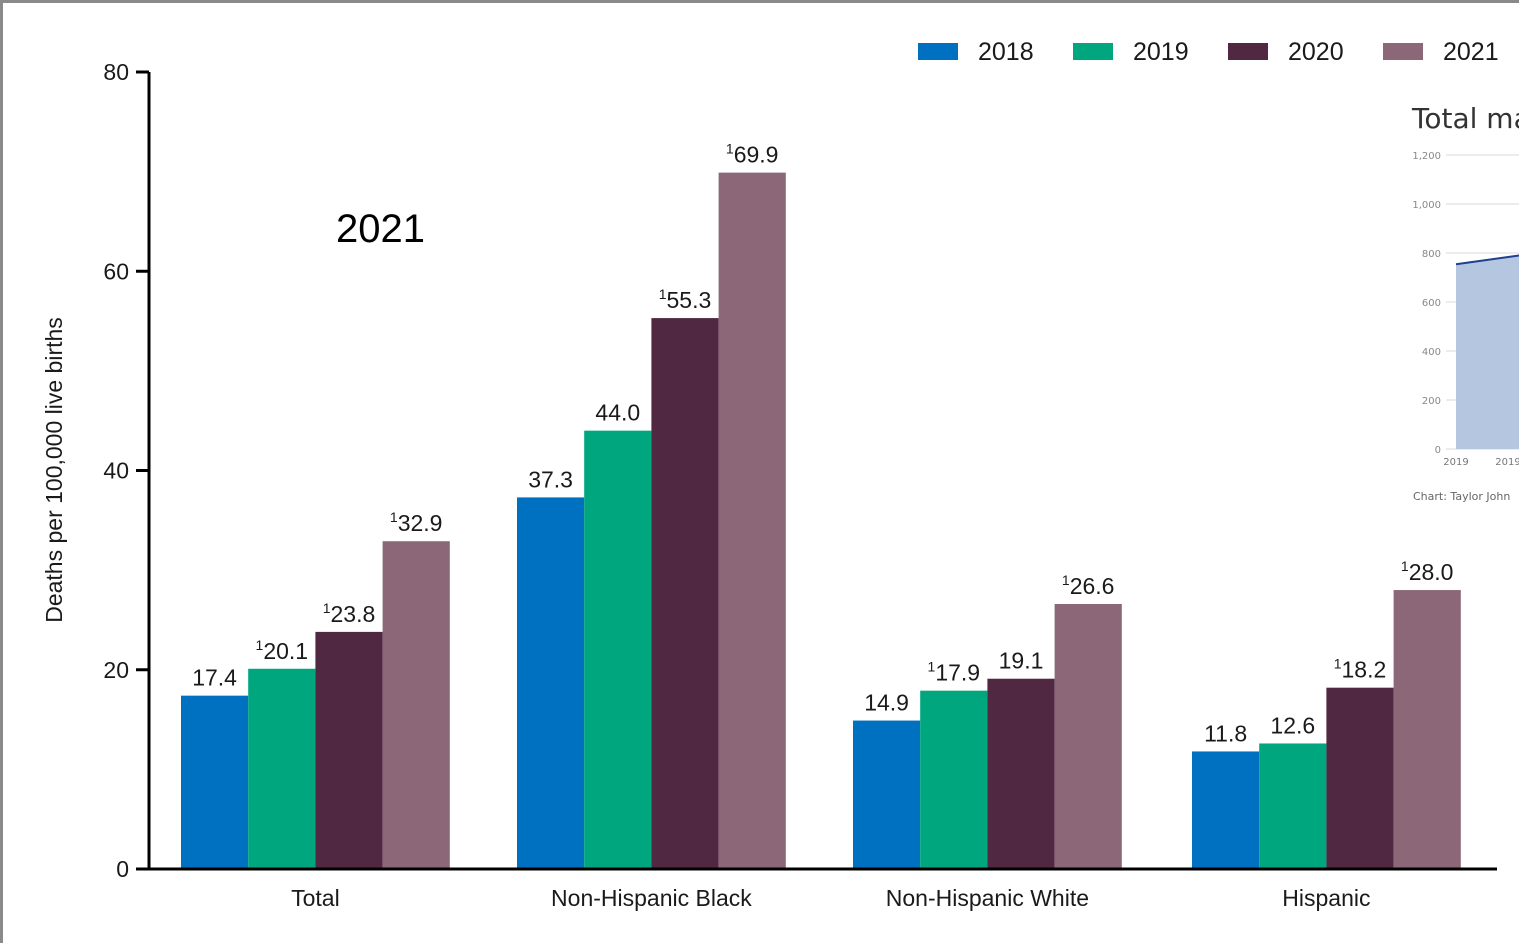 Image resolution: width=1519 pixels, height=943 pixels. I want to click on y-tick-label: 0, so click(122, 869).